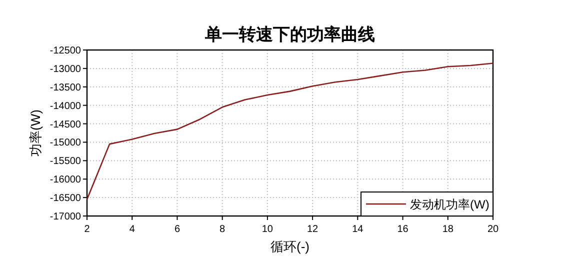 Image resolution: width=569 pixels, height=265 pixels. I want to click on y-tick-label: -12500, so click(66, 51).